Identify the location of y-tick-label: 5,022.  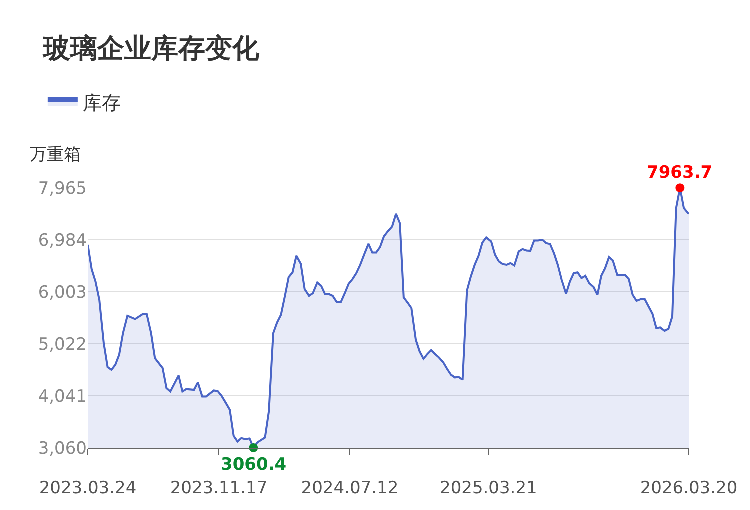
(62, 344).